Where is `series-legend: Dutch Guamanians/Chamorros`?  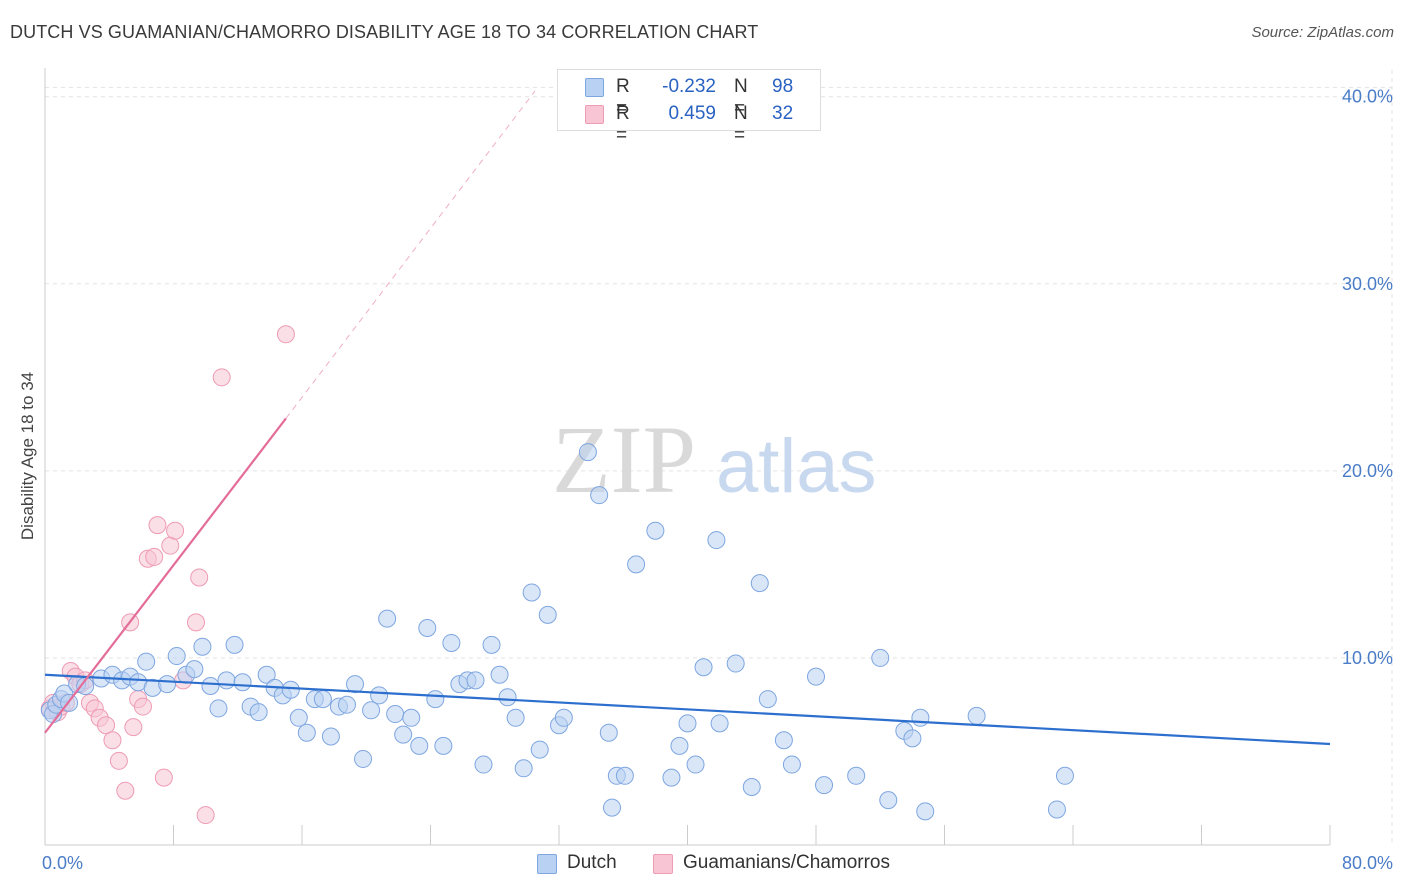
series-legend: Dutch Guamanians/Chamorros is located at coordinates (703, 865).